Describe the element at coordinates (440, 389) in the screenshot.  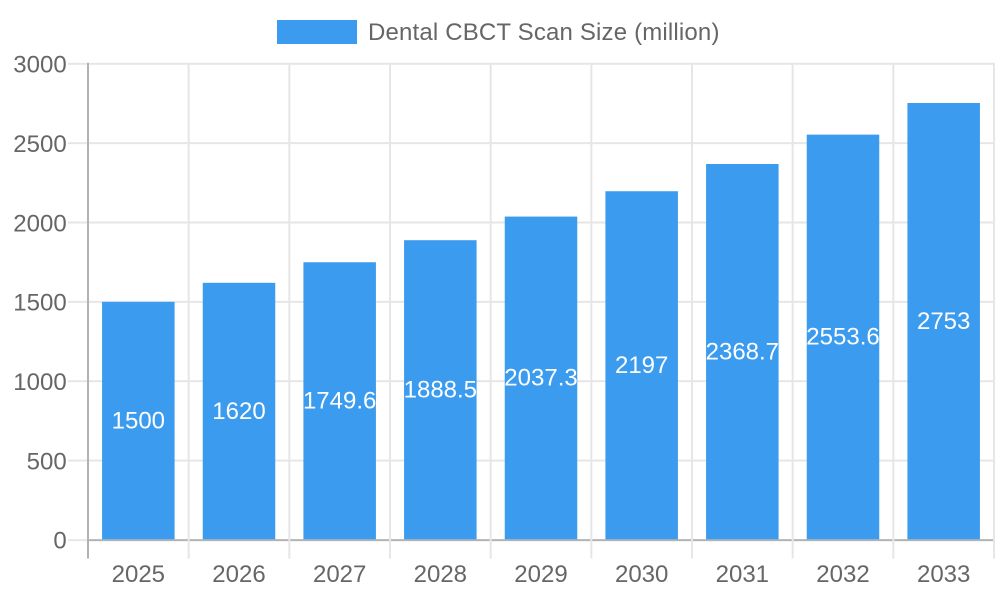
I see `svg-text: 1888.5` at that location.